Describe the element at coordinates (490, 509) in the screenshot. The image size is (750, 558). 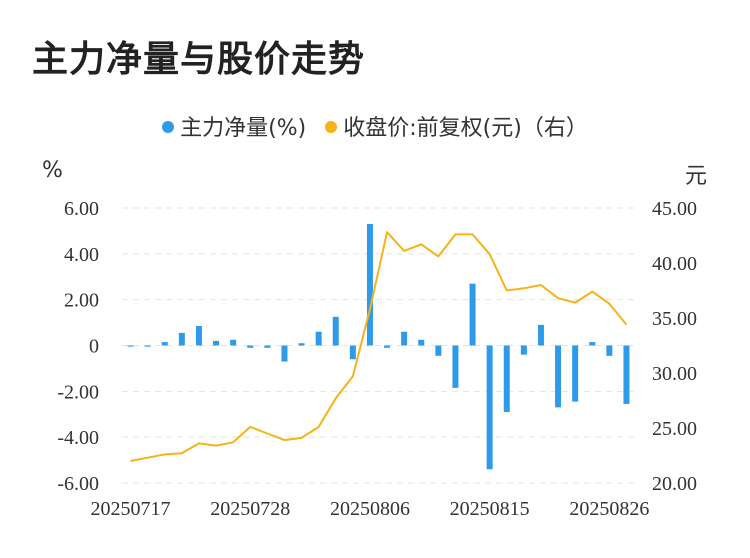
I see `x-tick-label: 20250815` at that location.